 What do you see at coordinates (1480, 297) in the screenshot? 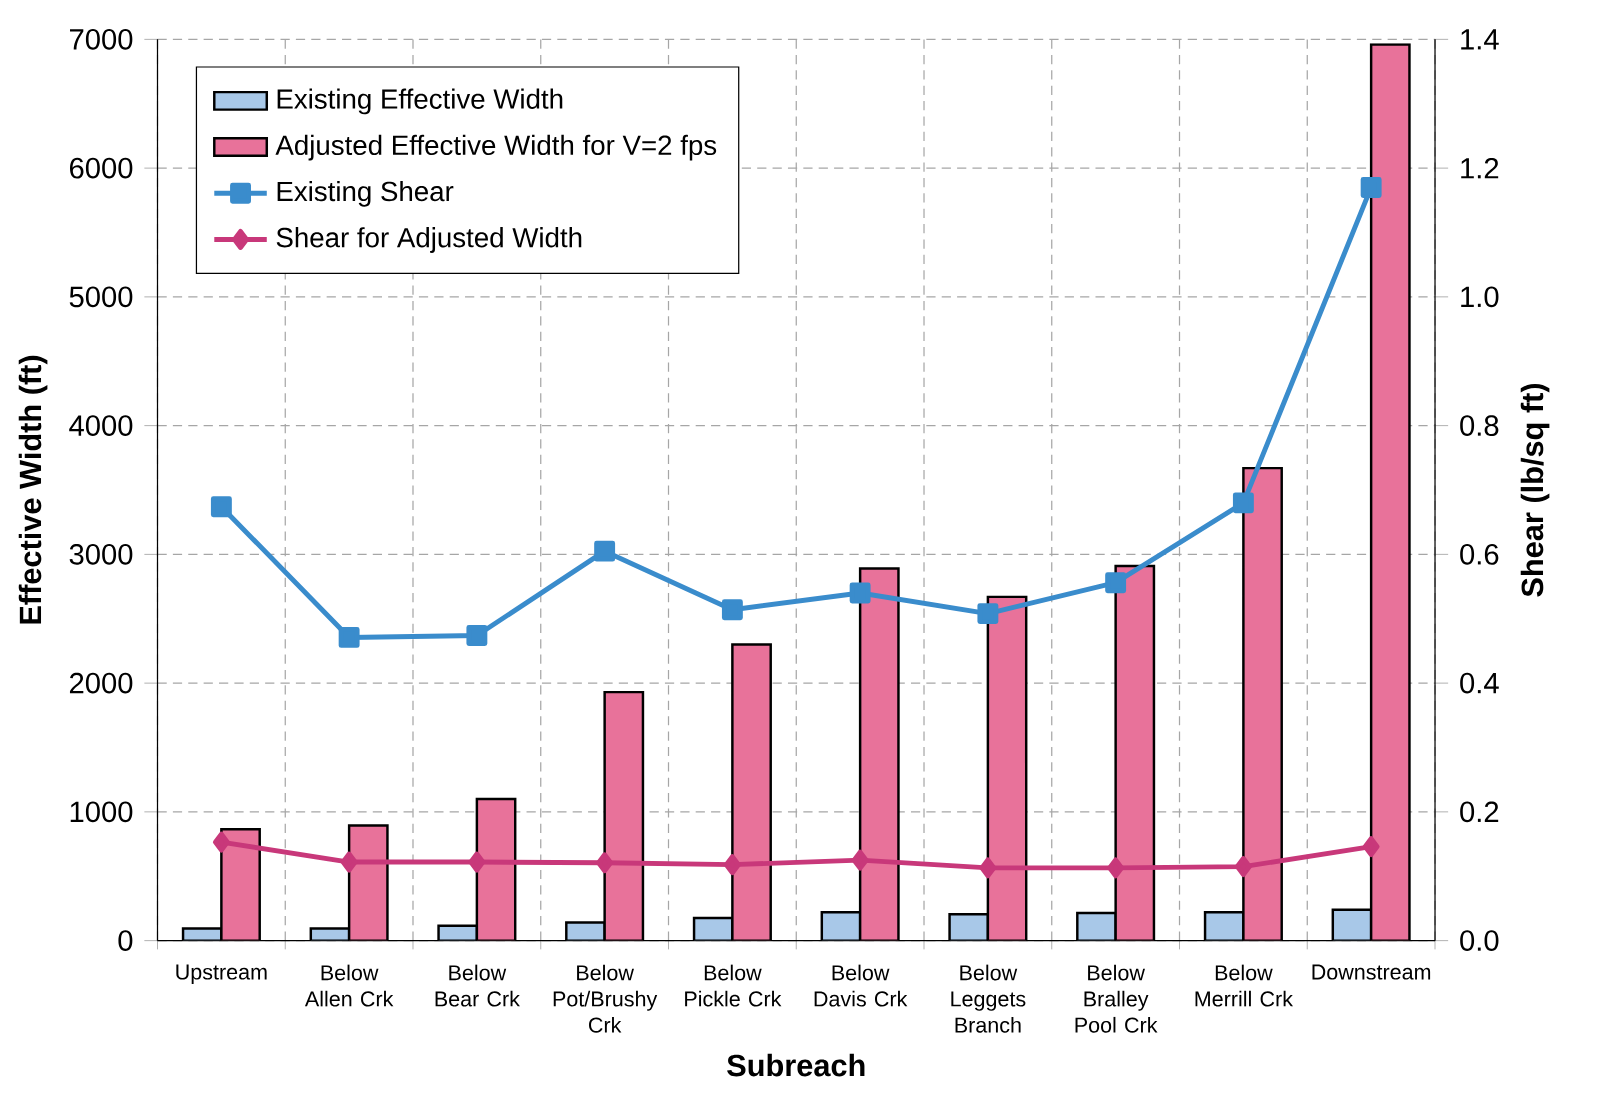
I see `y2-tick-label: 1.0` at bounding box center [1480, 297].